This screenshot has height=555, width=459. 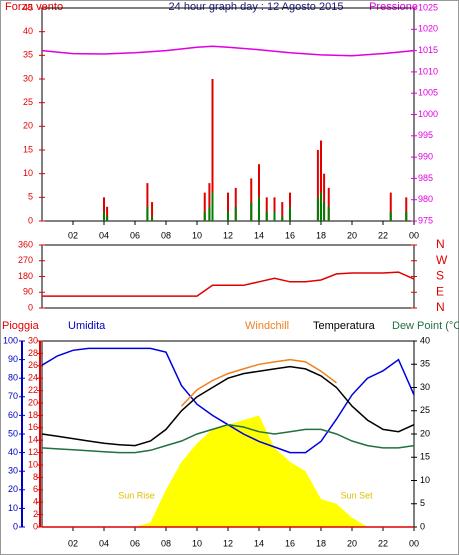 What do you see at coordinates (414, 235) in the screenshot?
I see `x-tick-label: 00` at bounding box center [414, 235].